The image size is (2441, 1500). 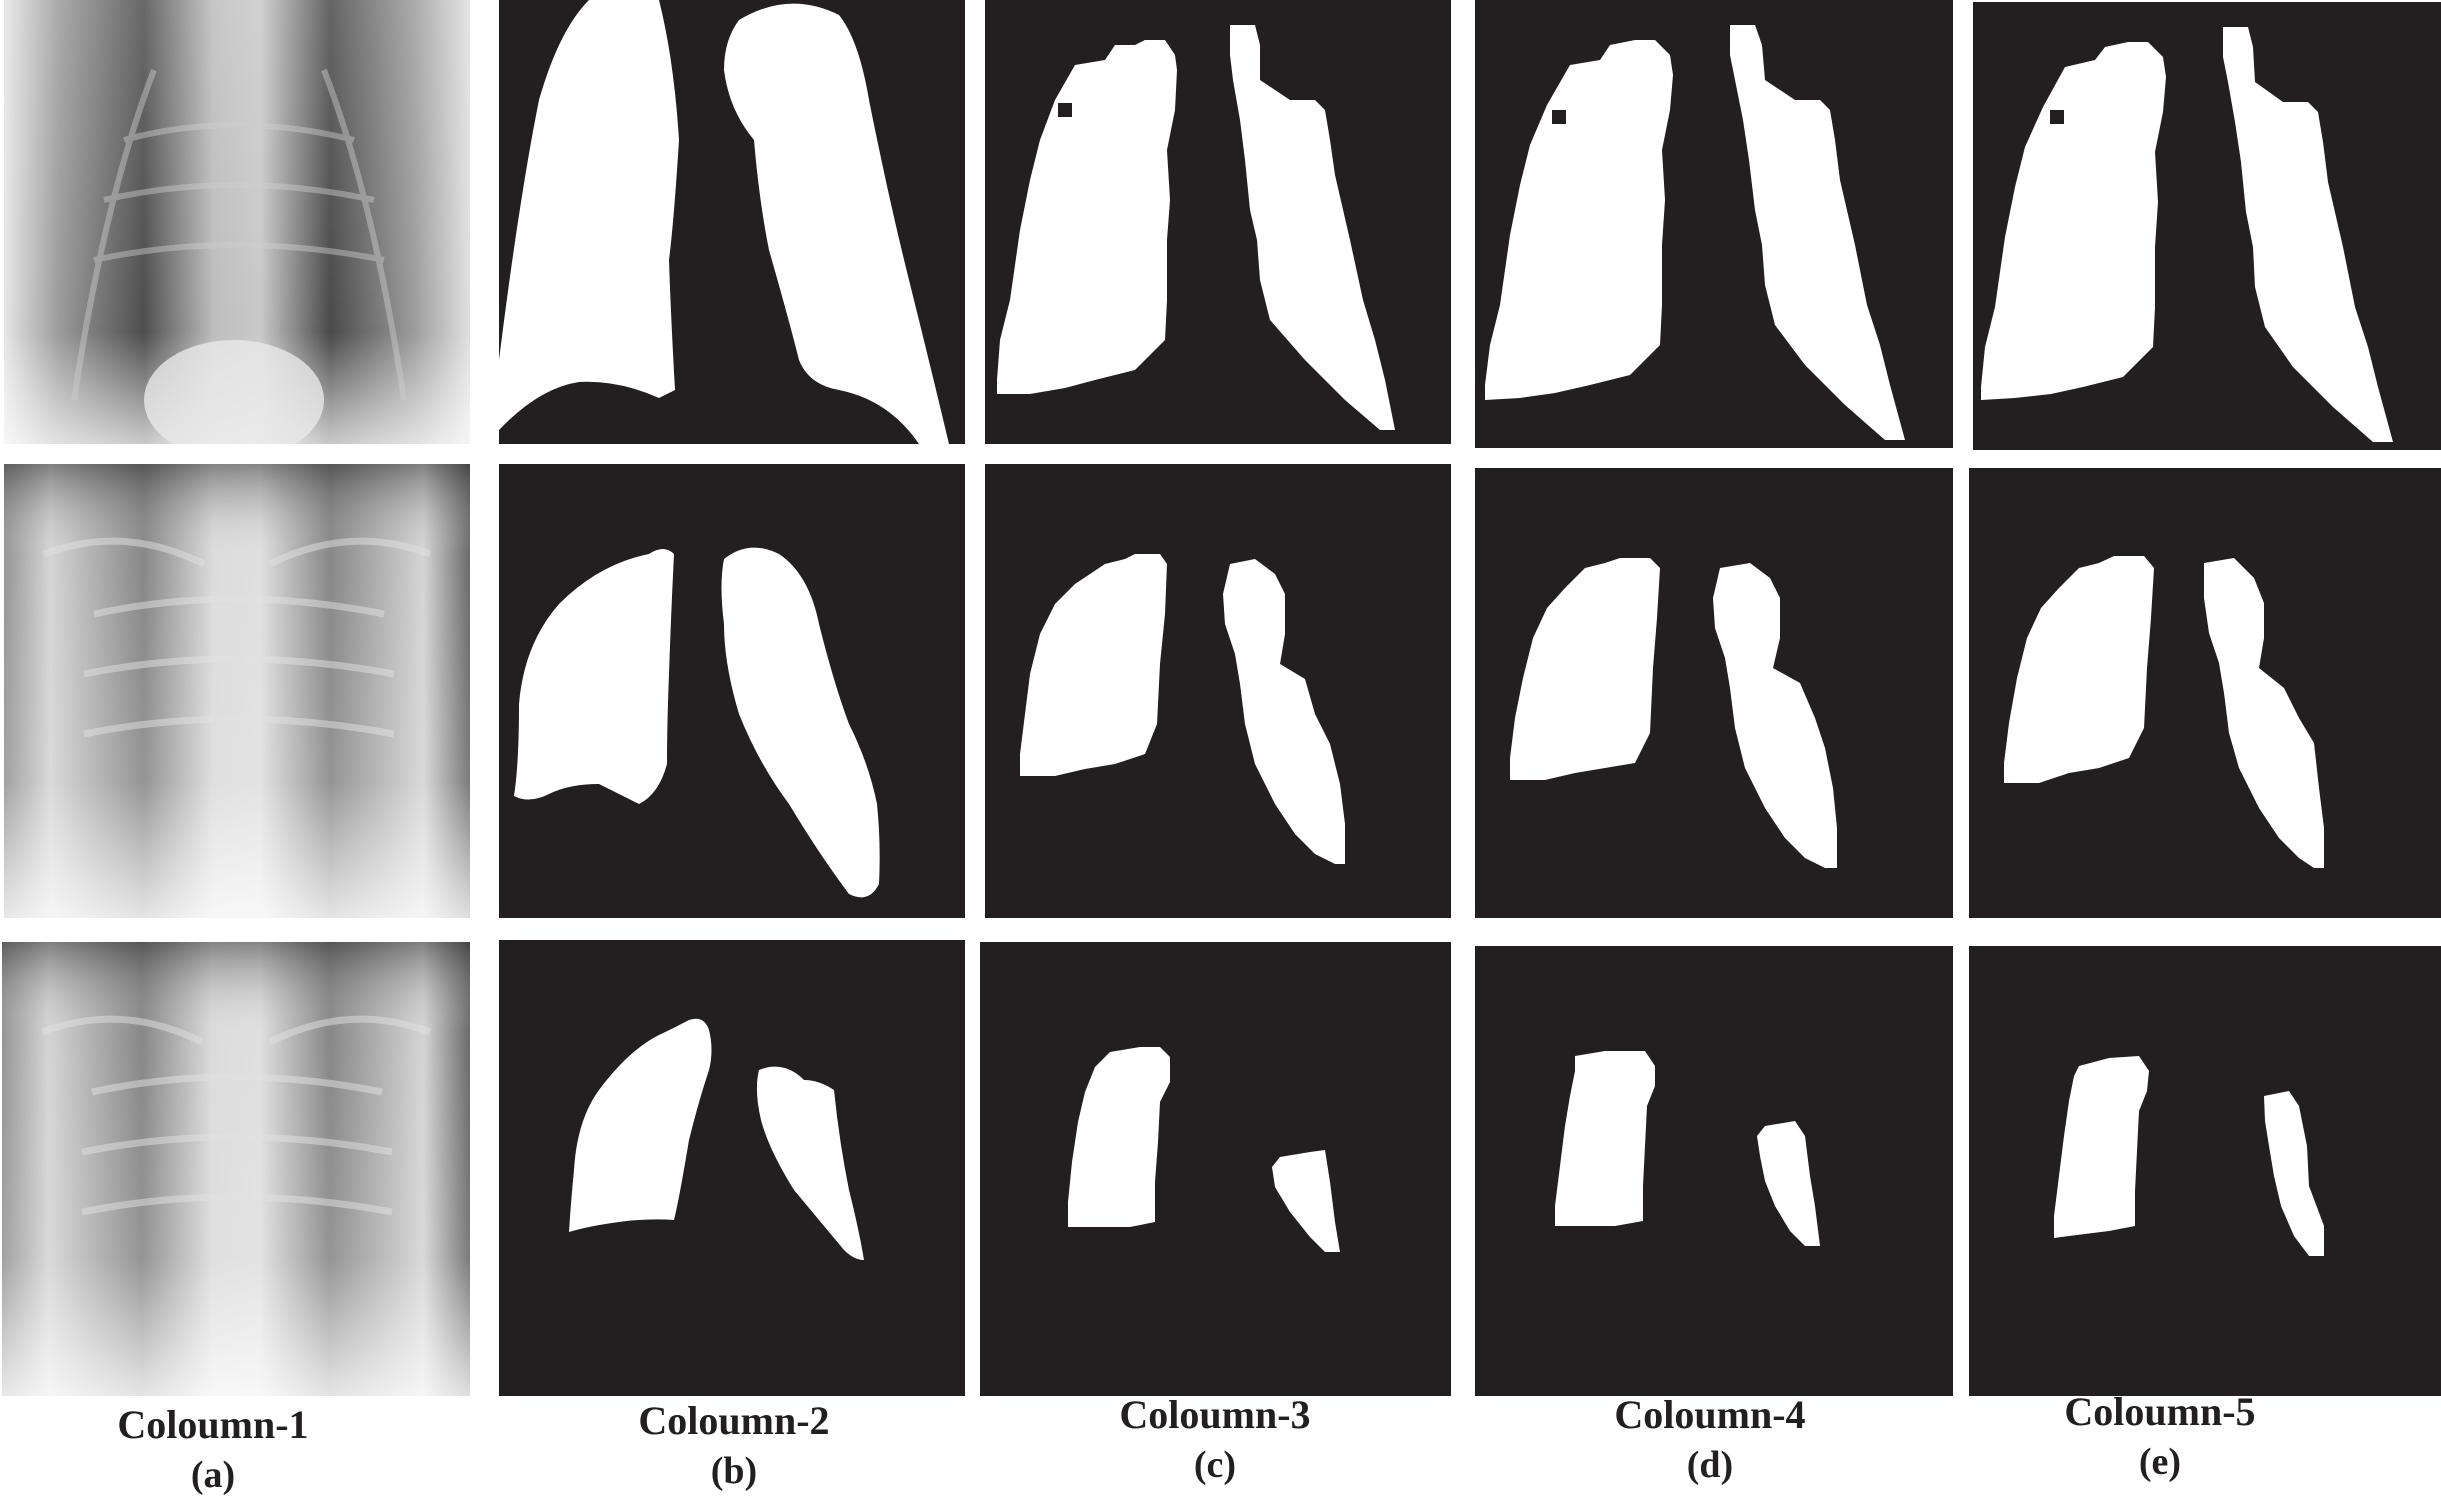 I want to click on caption-column-3: Coloumn-3 (c), so click(x=1215, y=1440).